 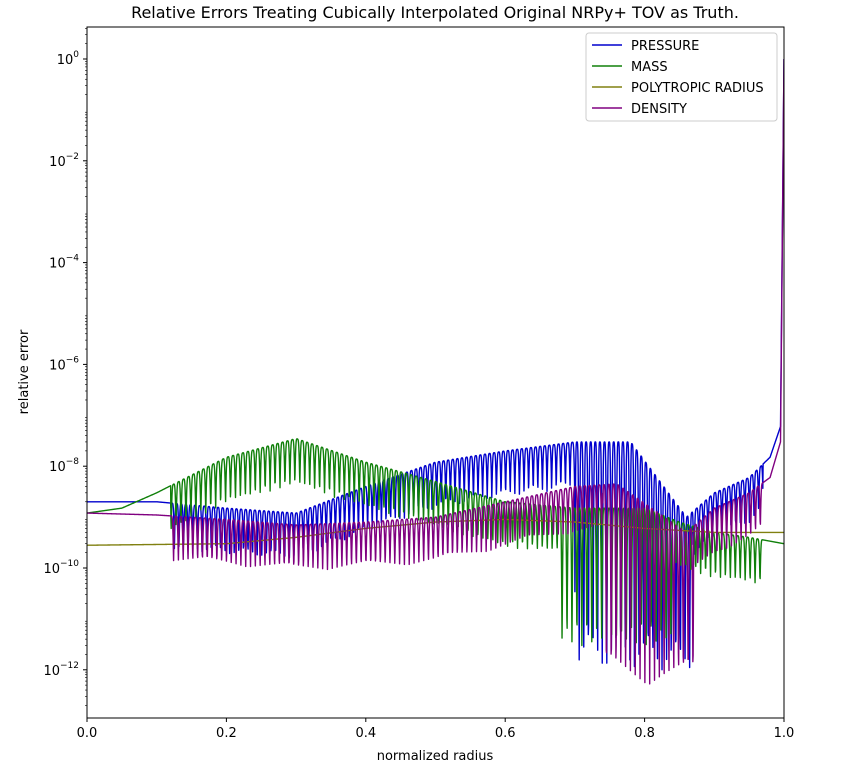 What do you see at coordinates (436, 729) in the screenshot?
I see `x-axis: 0.0 0.2 0.4 0.6 0.8 1.0` at bounding box center [436, 729].